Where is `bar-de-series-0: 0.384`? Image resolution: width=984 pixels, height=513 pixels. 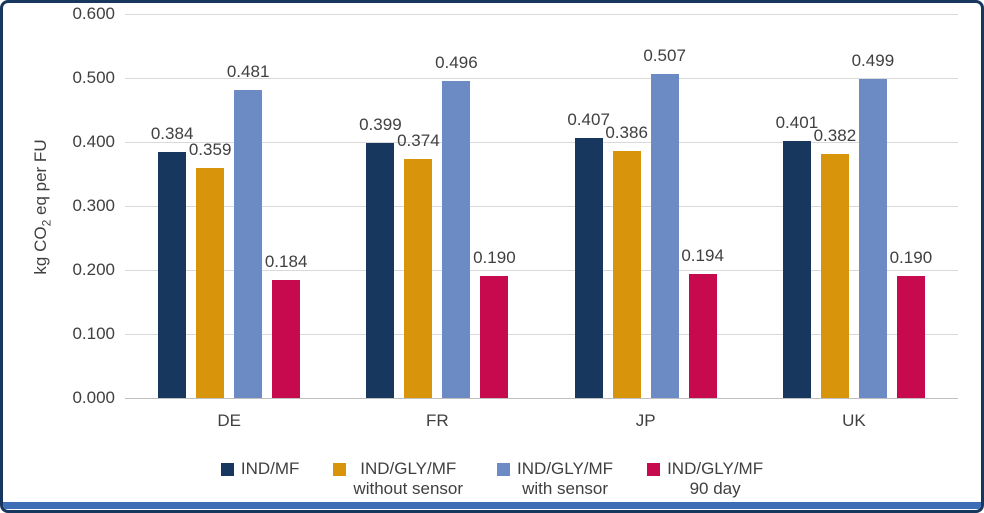 bar-de-series-0: 0.384 is located at coordinates (172, 261).